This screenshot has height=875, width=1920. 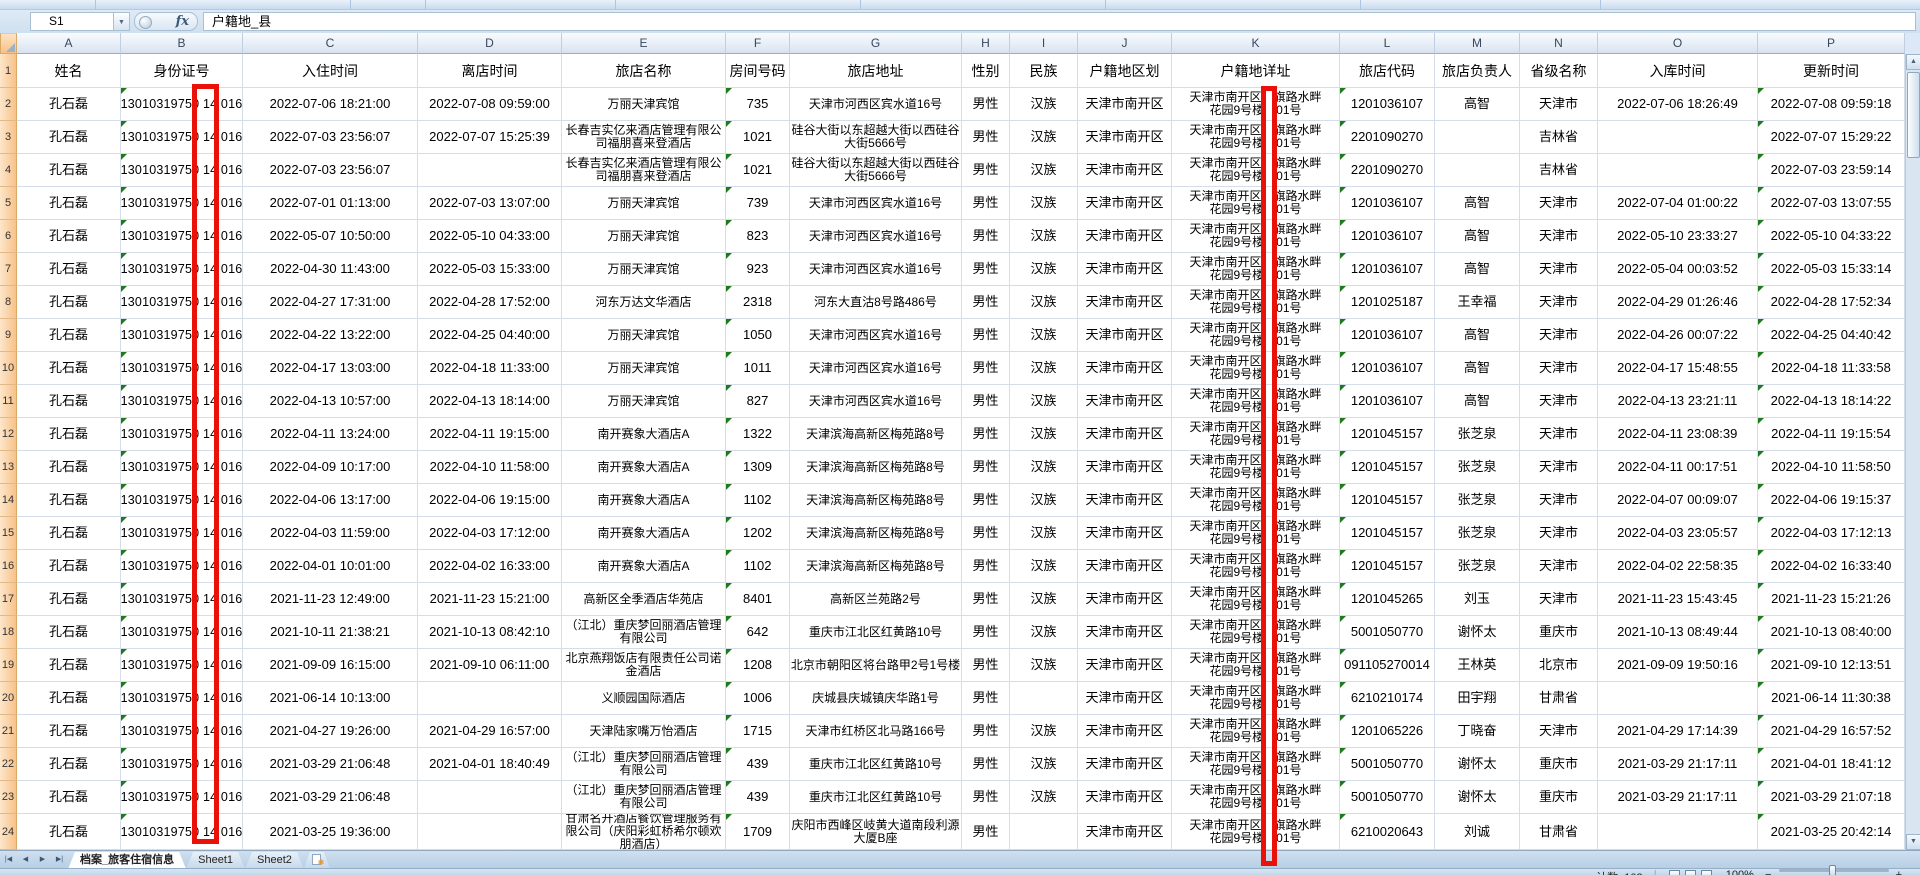 What do you see at coordinates (1477, 203) in the screenshot?
I see `cell-M5: 高智` at bounding box center [1477, 203].